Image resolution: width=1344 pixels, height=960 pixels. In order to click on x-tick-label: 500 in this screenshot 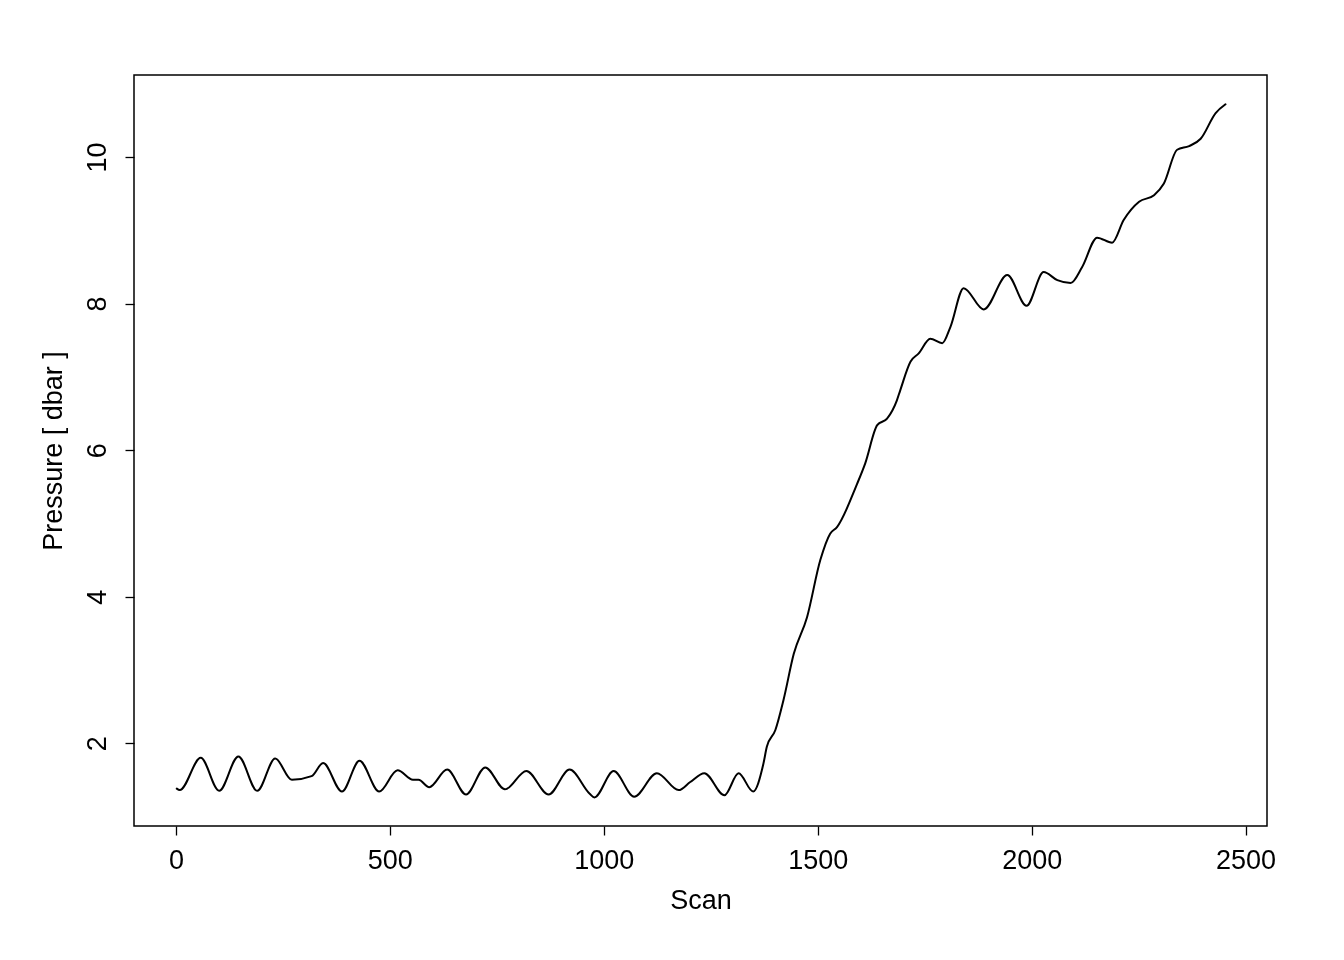, I will do `click(390, 859)`.